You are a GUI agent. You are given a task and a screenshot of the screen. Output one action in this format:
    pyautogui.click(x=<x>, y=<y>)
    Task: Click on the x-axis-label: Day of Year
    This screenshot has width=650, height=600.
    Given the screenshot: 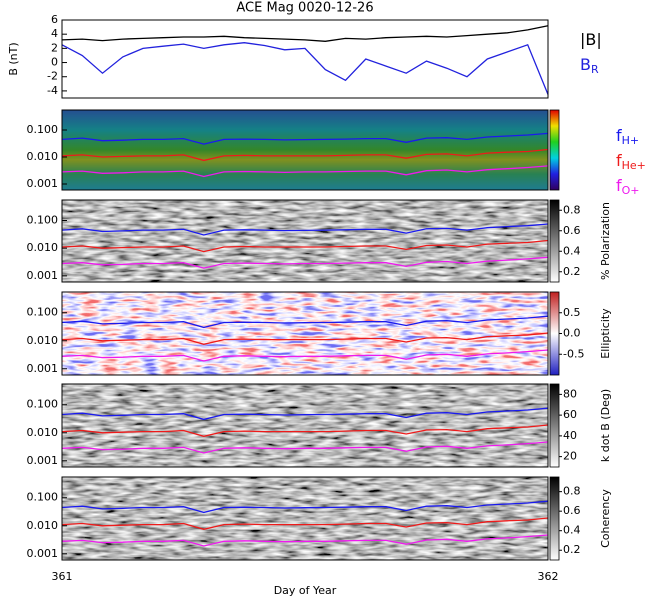 What is the action you would take?
    pyautogui.click(x=305, y=590)
    